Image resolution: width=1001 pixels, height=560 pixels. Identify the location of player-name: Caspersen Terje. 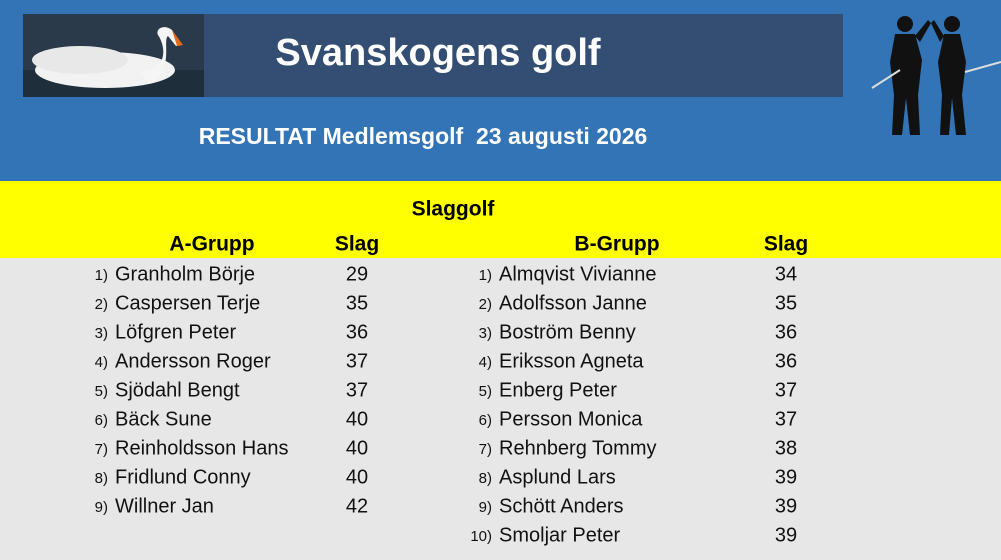
(187, 303).